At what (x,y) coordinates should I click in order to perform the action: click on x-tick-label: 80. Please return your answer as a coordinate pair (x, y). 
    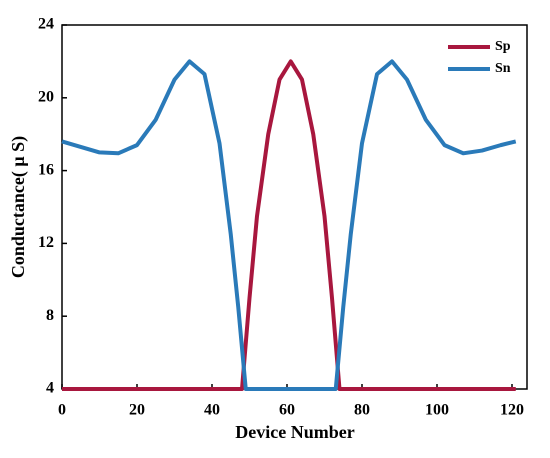
    Looking at the image, I should click on (362, 410).